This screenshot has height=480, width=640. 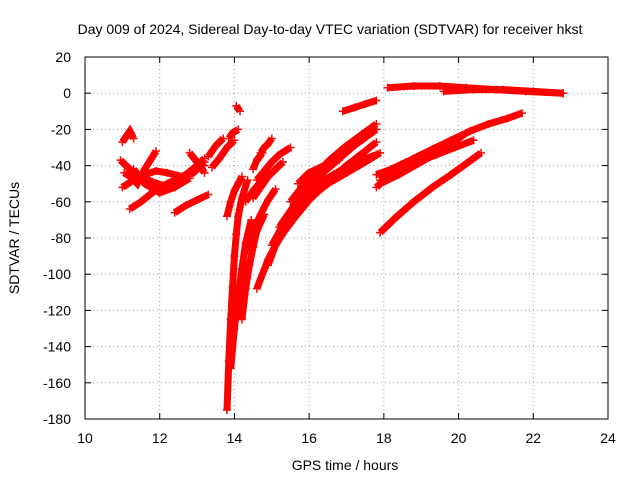 I want to click on y-tick-label: 0, so click(x=67, y=93).